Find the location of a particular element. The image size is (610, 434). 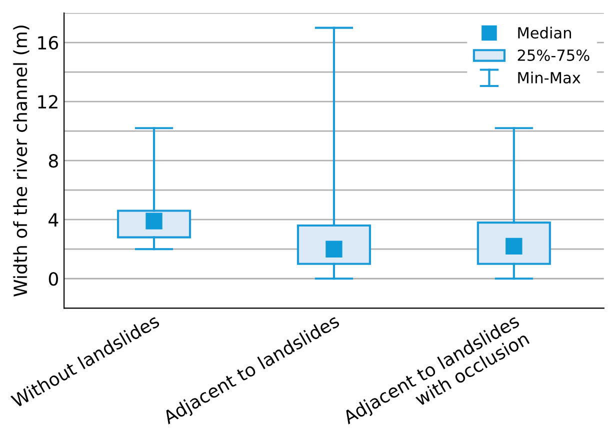

y-tick-label: 4 is located at coordinates (53, 219).